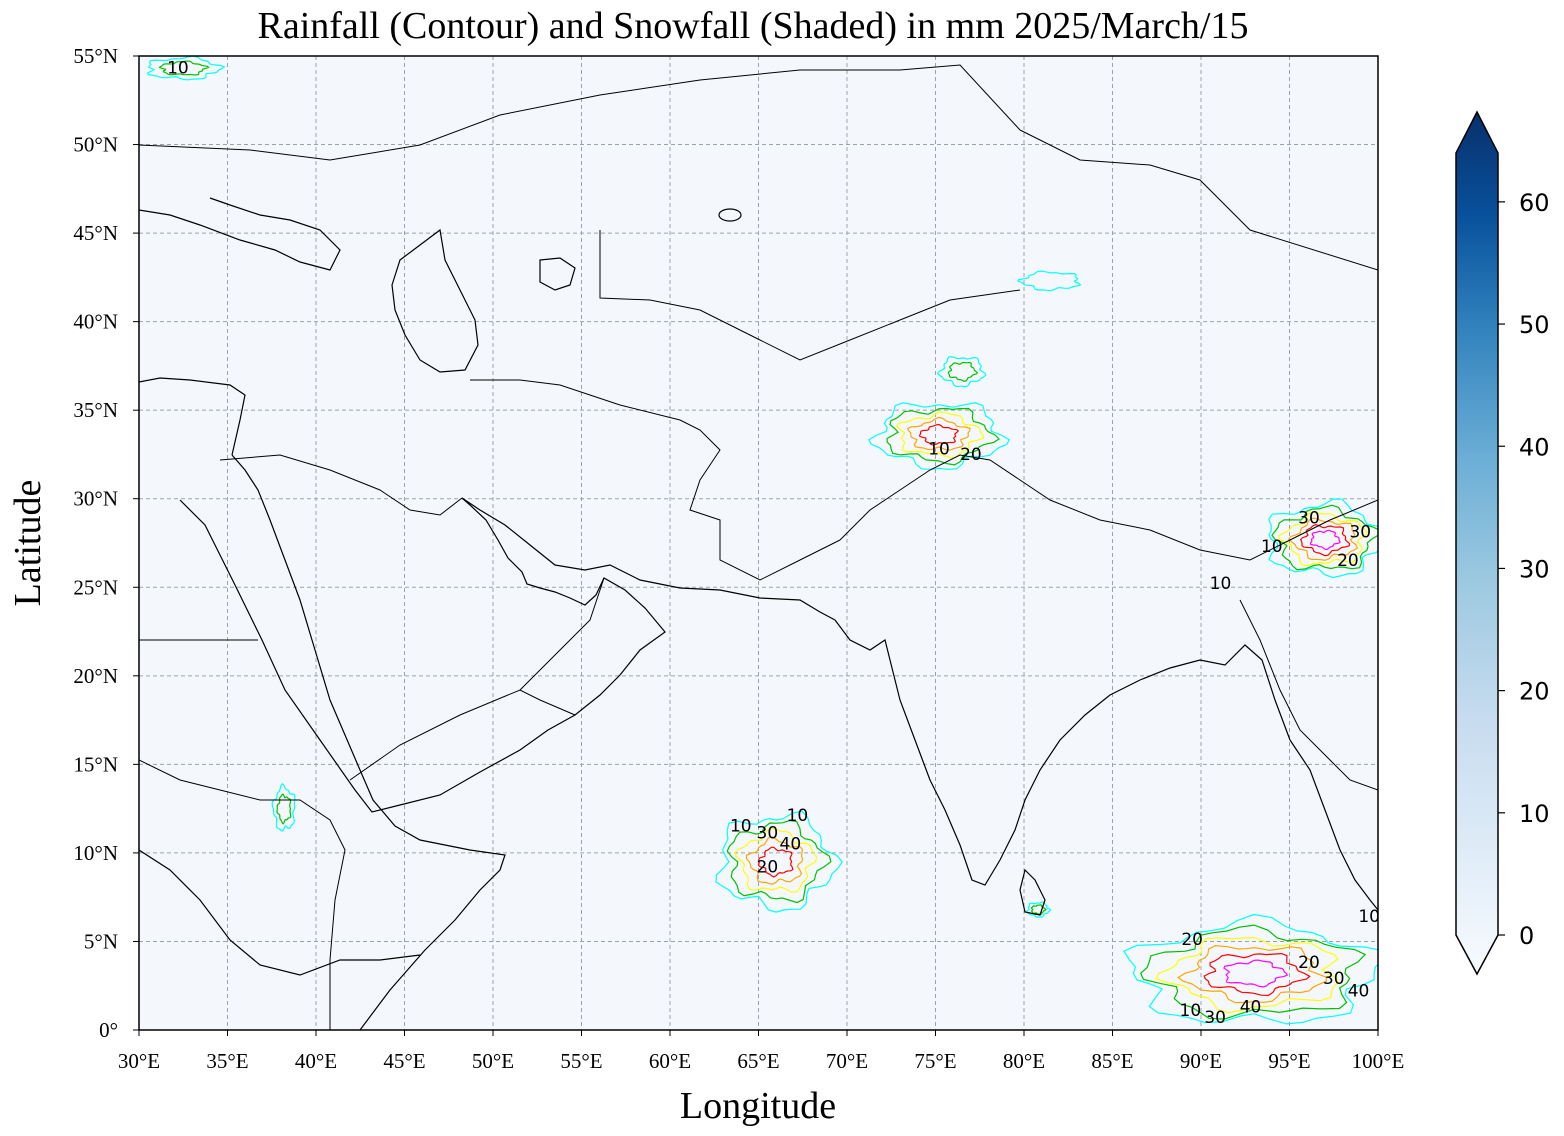 This screenshot has width=1564, height=1136. I want to click on lon-tick-label: 30°E, so click(139, 1061).